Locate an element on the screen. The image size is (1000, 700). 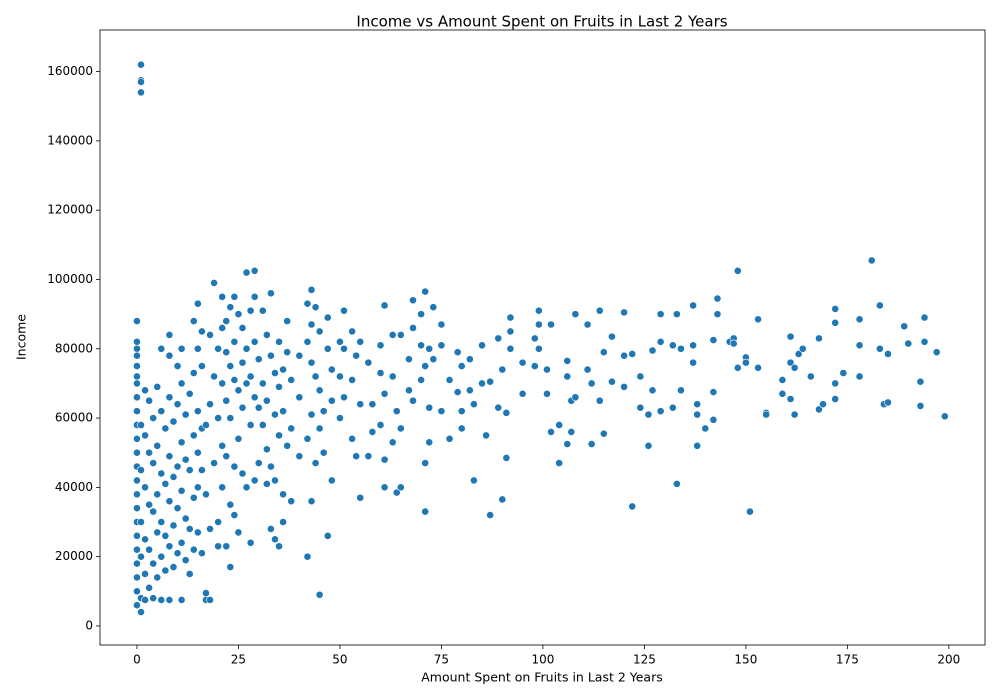
x-tick-label: 200 is located at coordinates (948, 660).